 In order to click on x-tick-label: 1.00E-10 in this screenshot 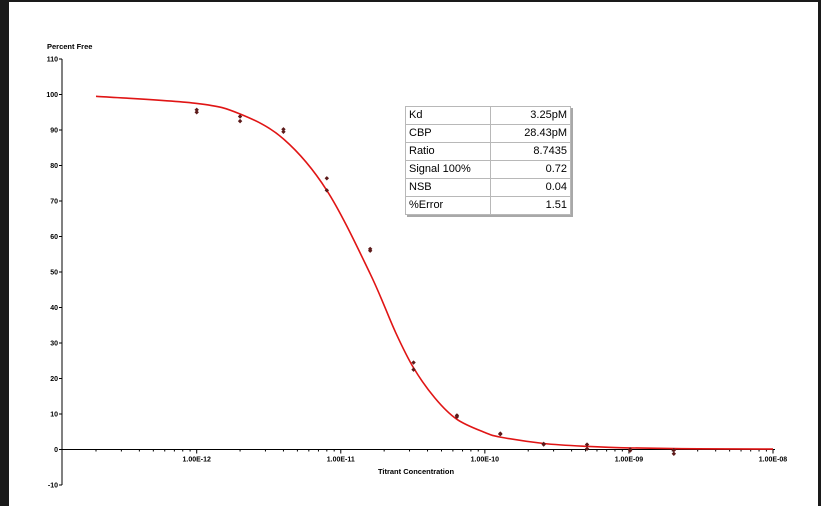, I will do `click(485, 460)`.